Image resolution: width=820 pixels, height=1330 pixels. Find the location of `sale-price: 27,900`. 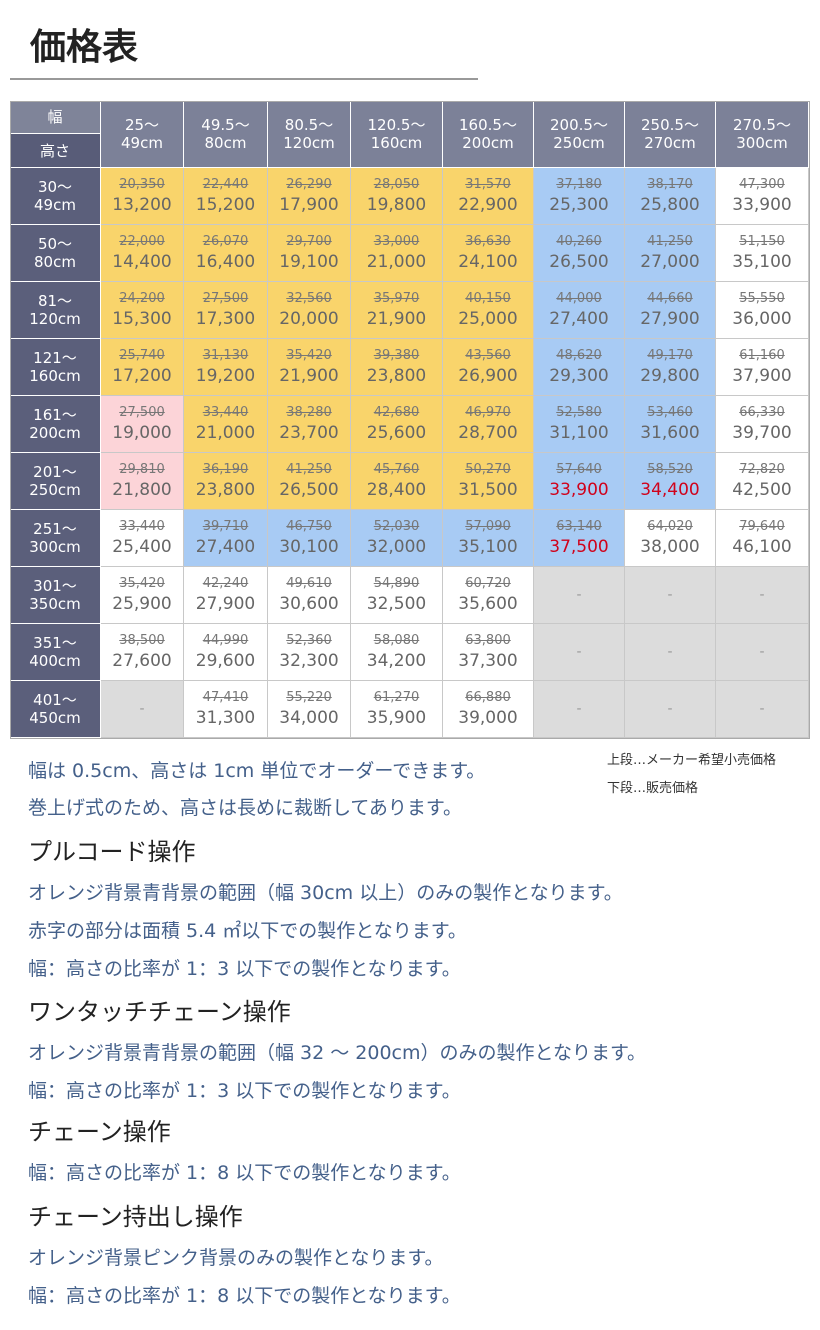

sale-price: 27,900 is located at coordinates (225, 604).